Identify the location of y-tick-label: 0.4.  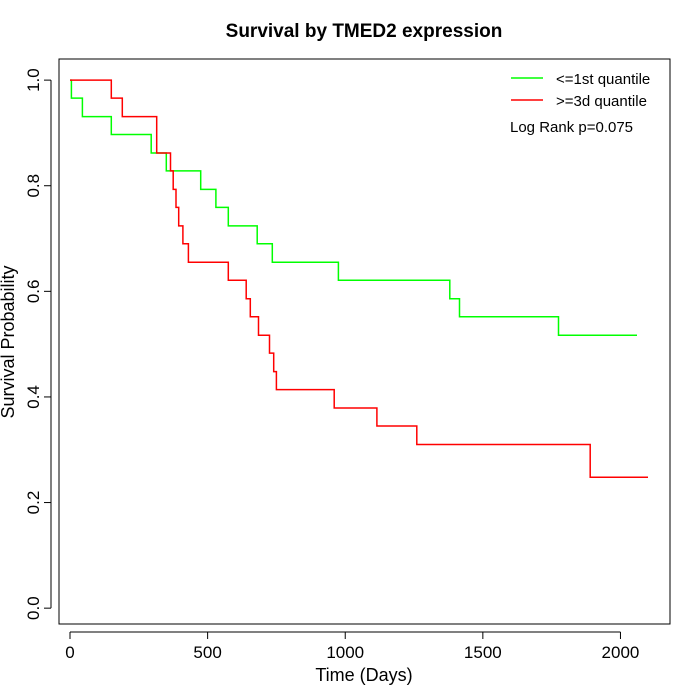
(33, 397).